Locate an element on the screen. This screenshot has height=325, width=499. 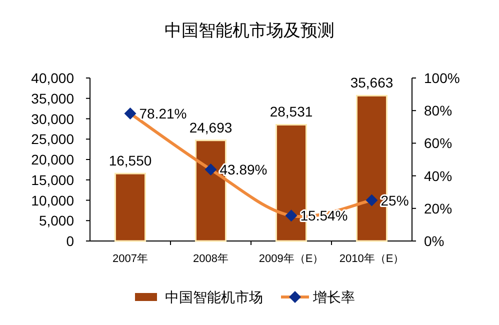
y2-tick-label: 0% is located at coordinates (434, 241).